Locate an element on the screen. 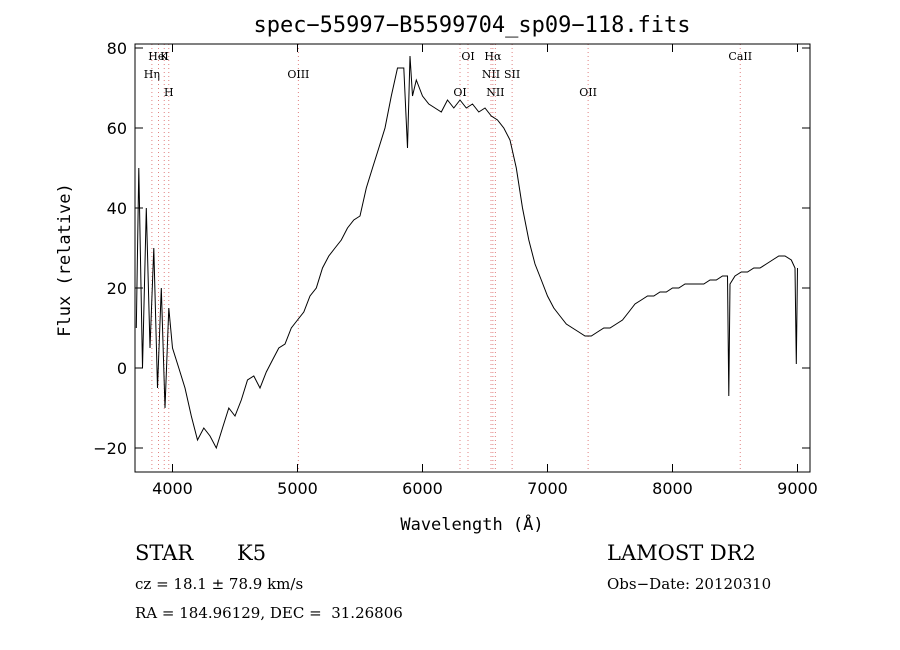 The height and width of the screenshot is (650, 900). x-tick-label: 7000 is located at coordinates (547, 488).